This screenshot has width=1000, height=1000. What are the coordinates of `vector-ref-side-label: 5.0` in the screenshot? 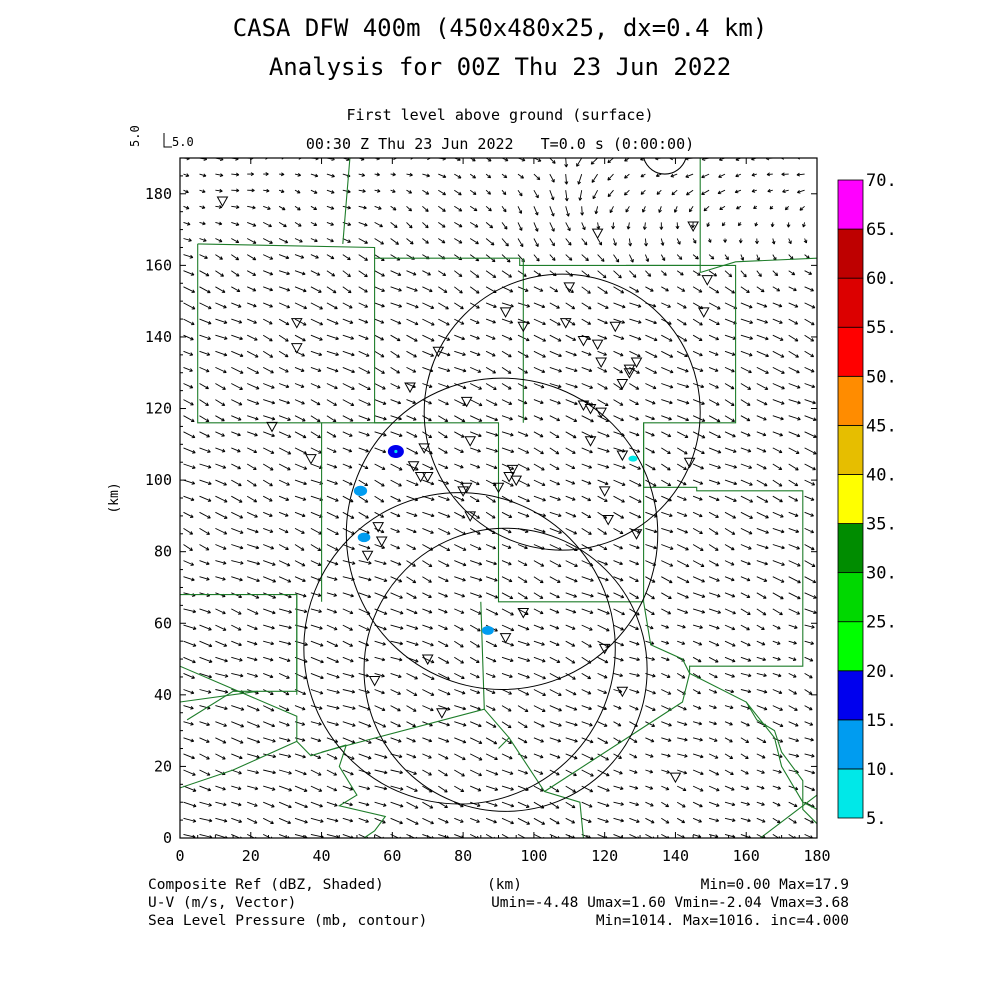 It's located at (183, 142).